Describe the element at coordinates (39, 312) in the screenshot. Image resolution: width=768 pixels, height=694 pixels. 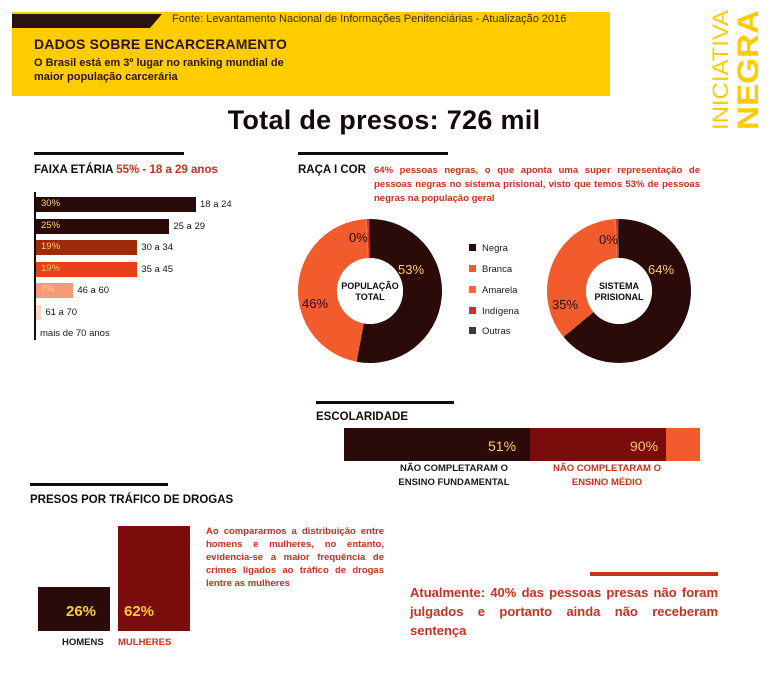
I see `age-bar` at that location.